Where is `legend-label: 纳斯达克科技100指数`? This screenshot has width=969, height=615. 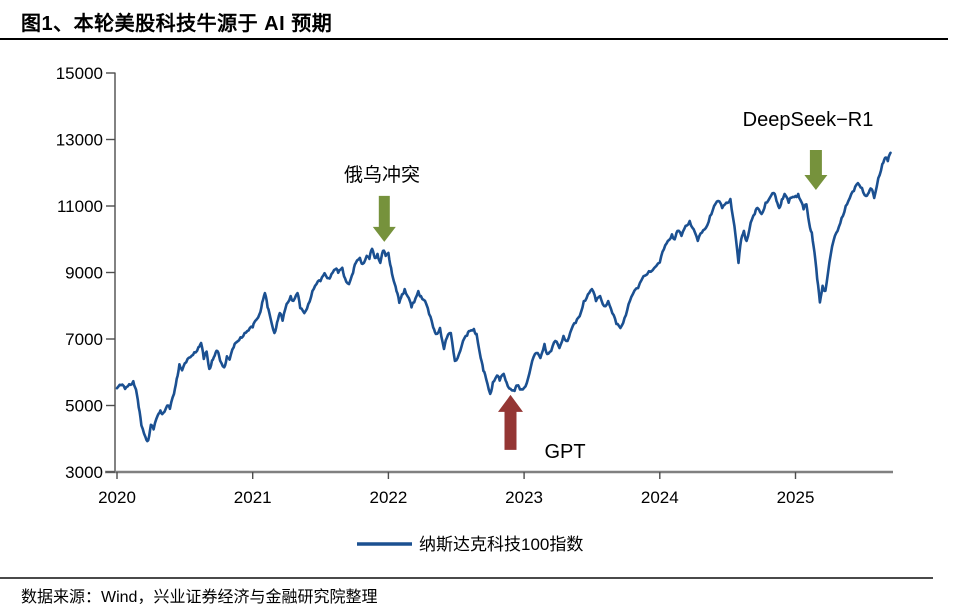 legend-label: 纳斯达克科技100指数 is located at coordinates (501, 544).